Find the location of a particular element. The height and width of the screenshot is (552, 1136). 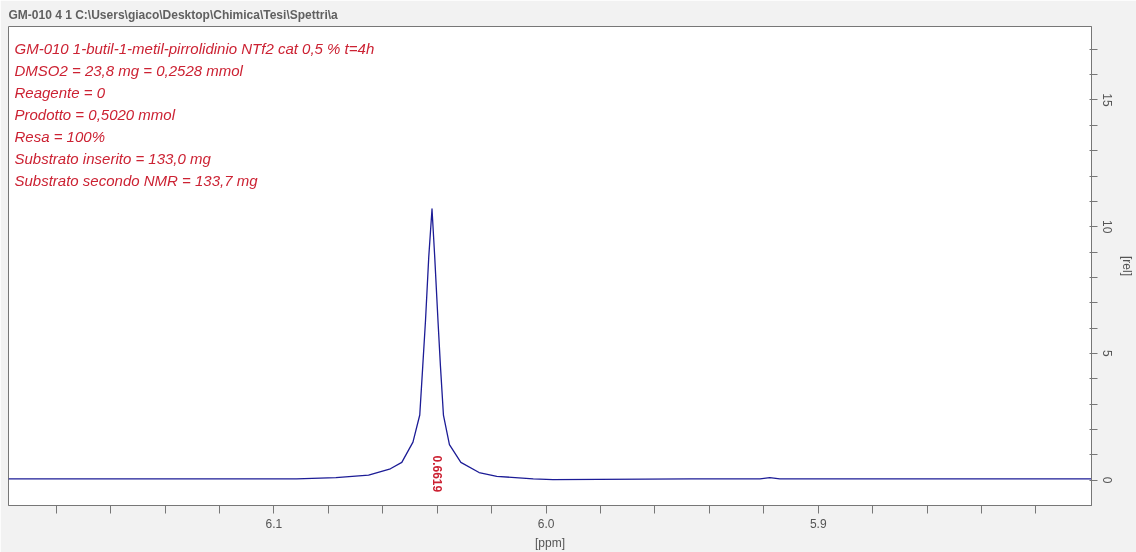

annotation: DMSO2 = 23,8 mg = 0,2528 mmol is located at coordinates (129, 70).